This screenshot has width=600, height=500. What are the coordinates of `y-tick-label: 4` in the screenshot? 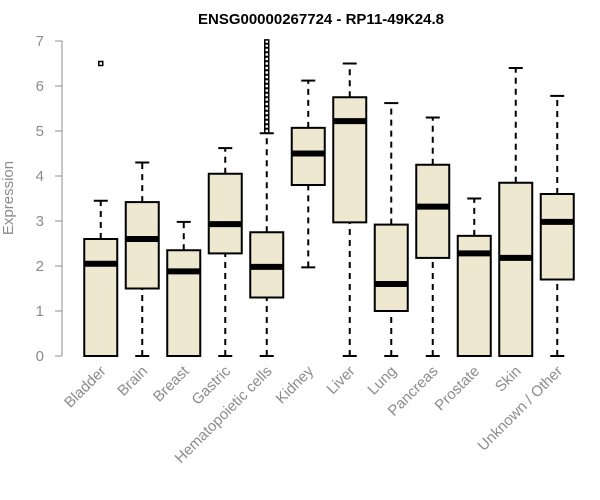 It's located at (40, 176).